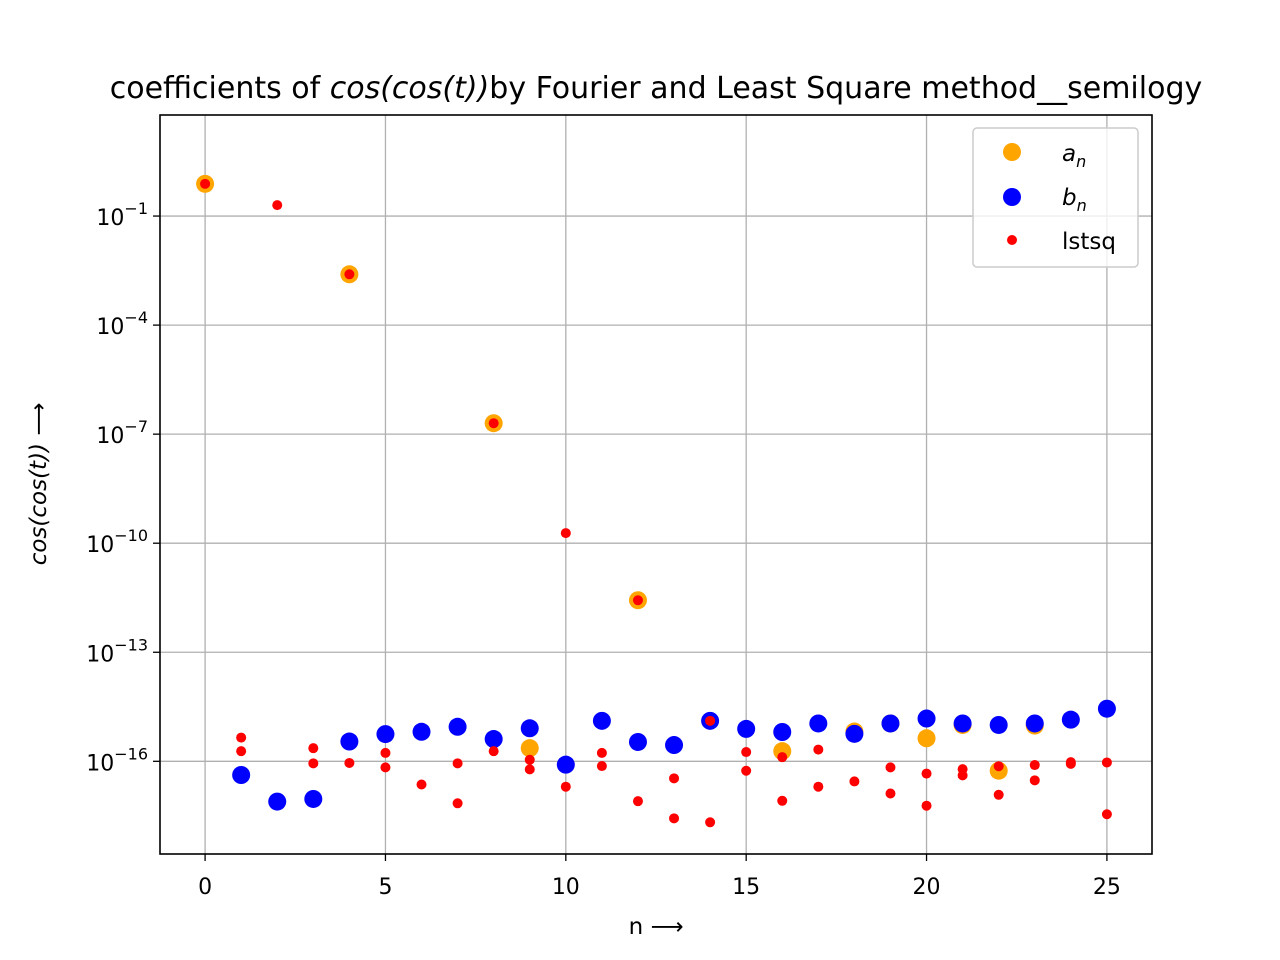  I want to click on x-tick-label: 10, so click(566, 887).